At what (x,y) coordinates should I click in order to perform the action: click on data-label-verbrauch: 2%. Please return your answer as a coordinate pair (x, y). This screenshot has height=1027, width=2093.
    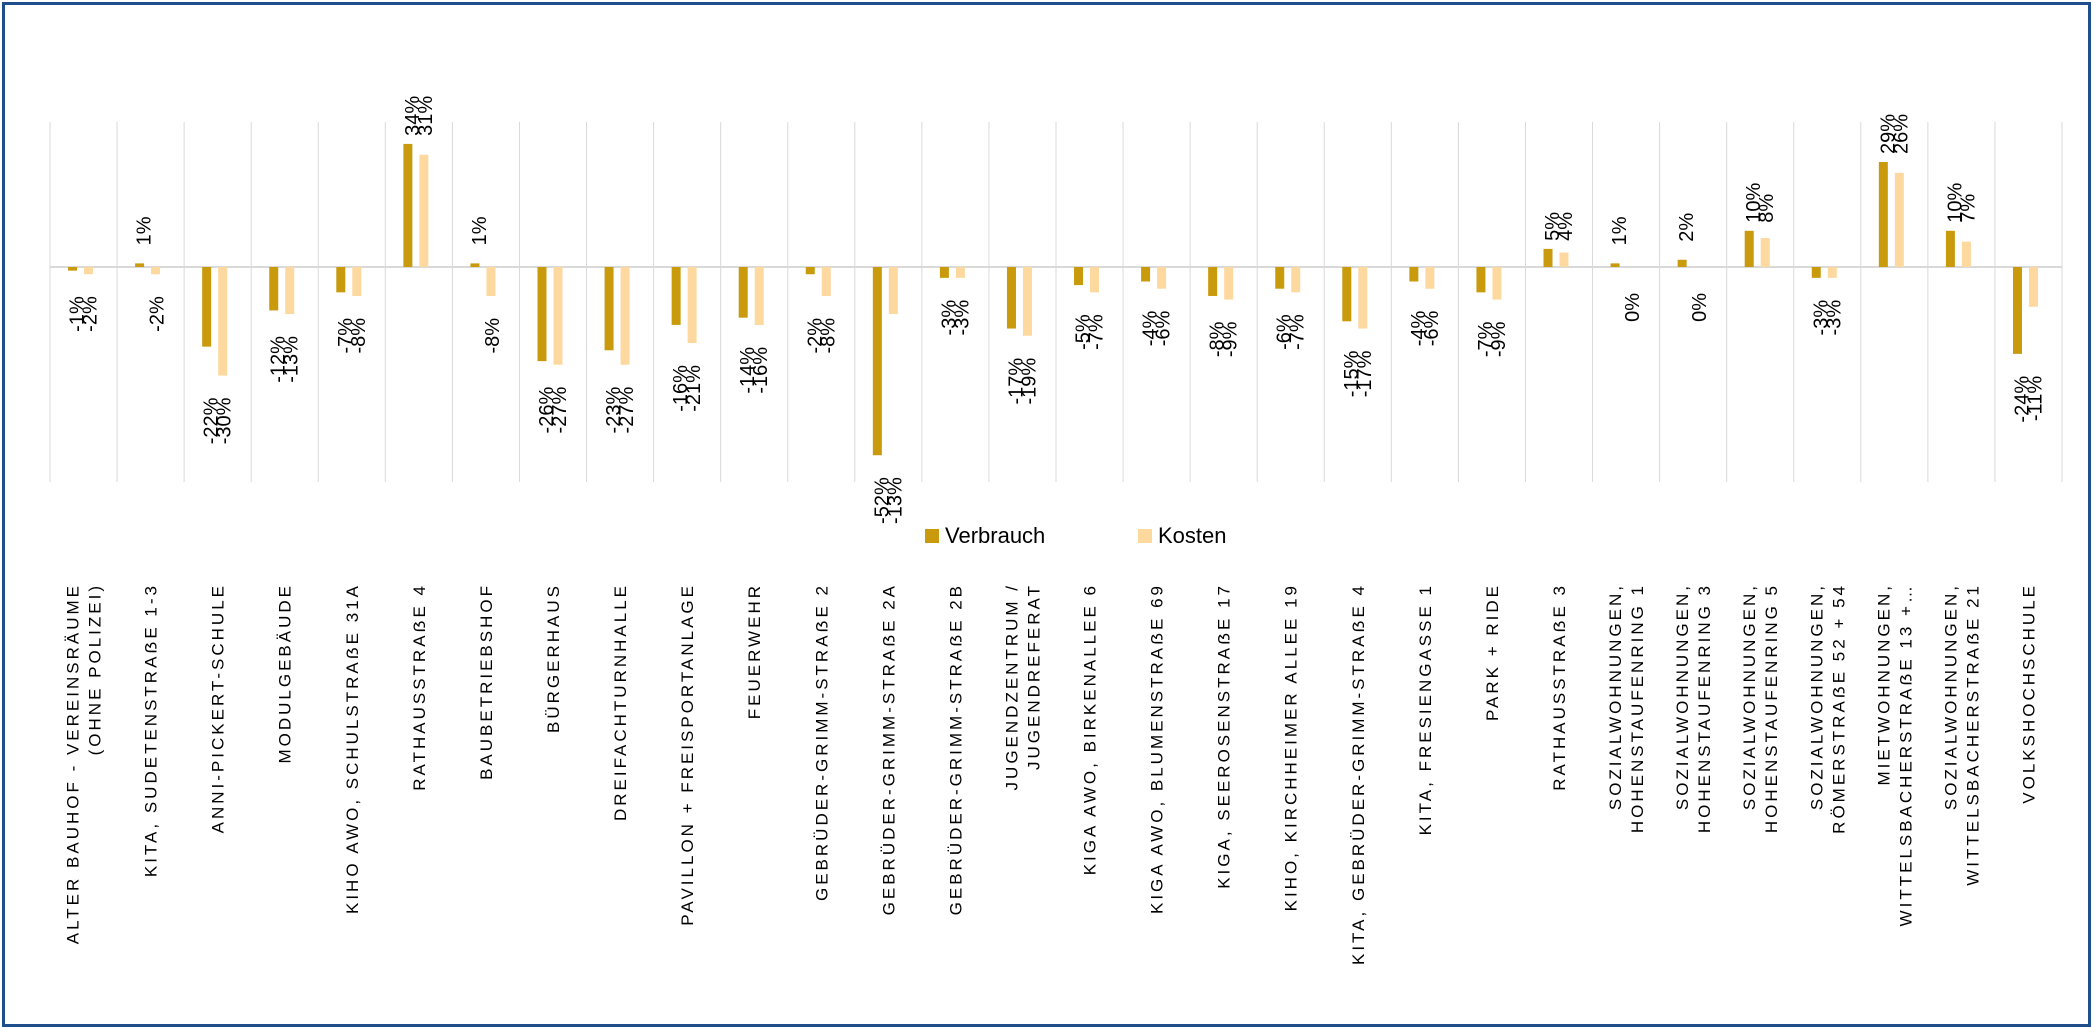
    Looking at the image, I should click on (1687, 227).